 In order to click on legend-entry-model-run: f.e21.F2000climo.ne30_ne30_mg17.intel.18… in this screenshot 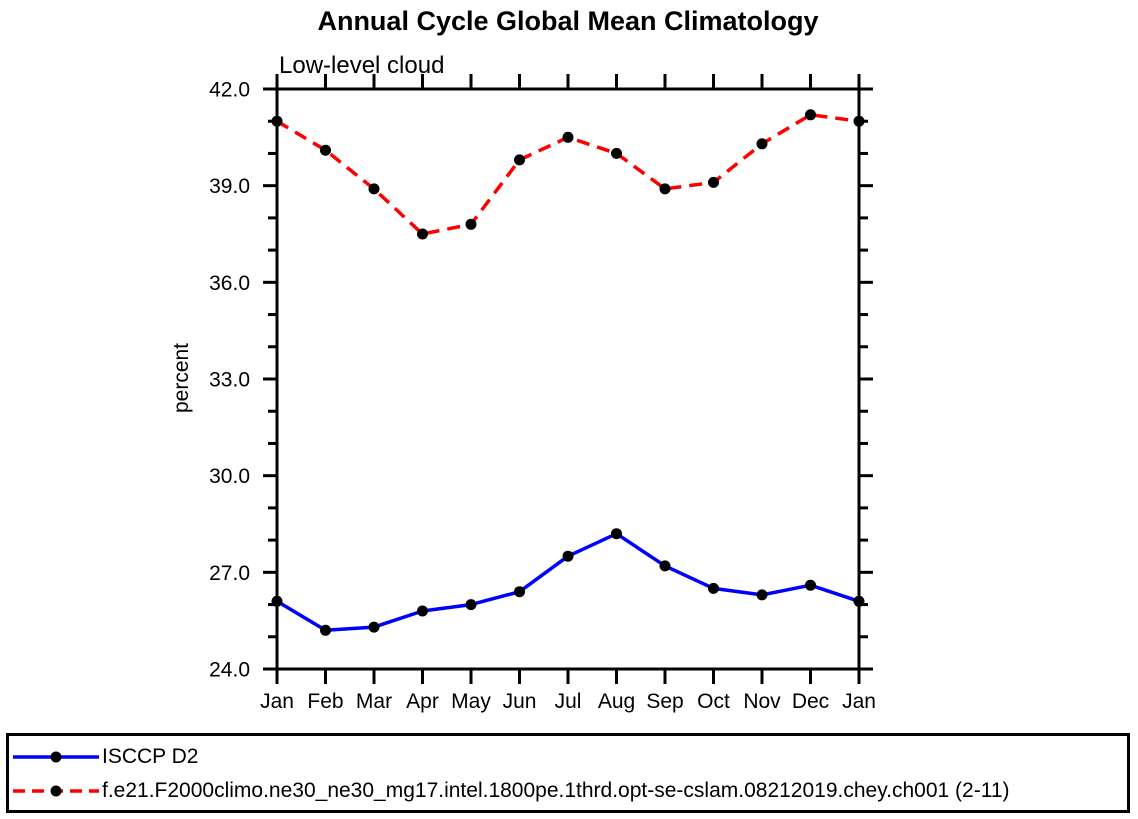, I will do `click(511, 791)`.